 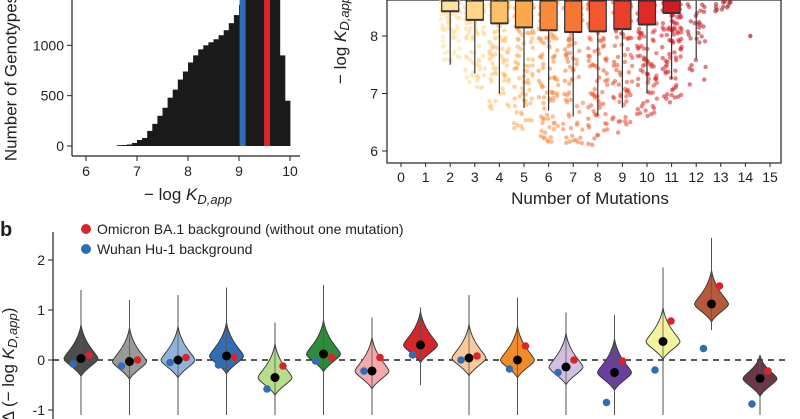 What do you see at coordinates (53, 96) in the screenshot?
I see `hist-y-tick-label: 500` at bounding box center [53, 96].